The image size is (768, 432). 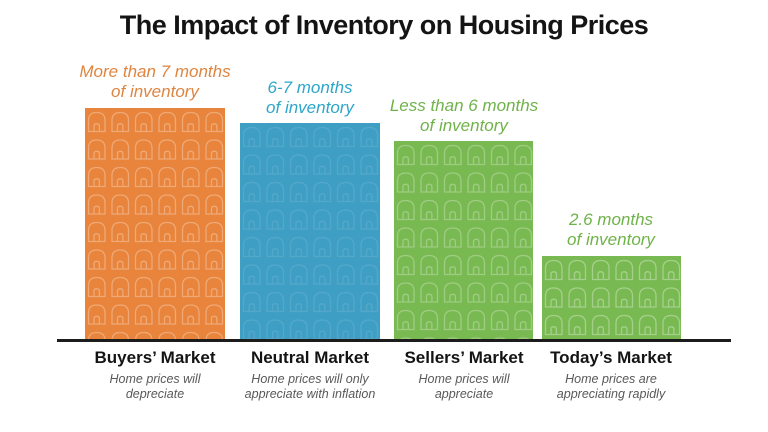 What do you see at coordinates (464, 105) in the screenshot?
I see `inventory-label-line1: Less than 6 months` at bounding box center [464, 105].